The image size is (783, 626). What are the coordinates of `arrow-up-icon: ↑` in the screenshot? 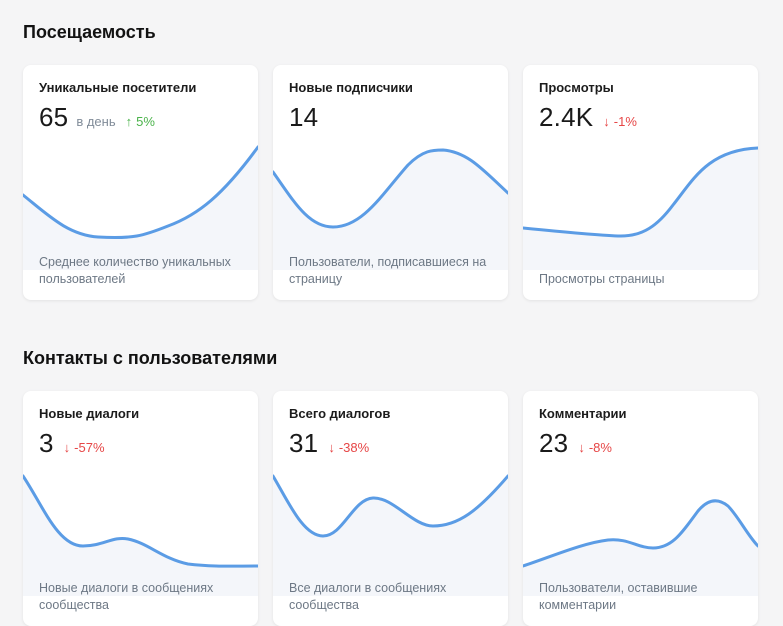 It's located at (129, 121).